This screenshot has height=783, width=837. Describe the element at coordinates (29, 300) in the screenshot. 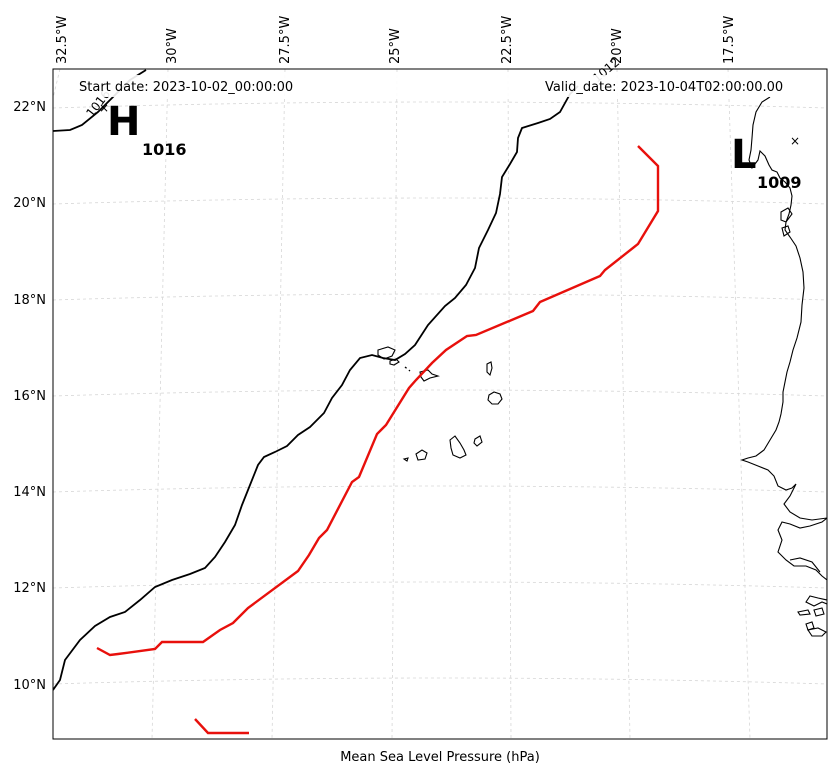

I see `lat-label: 18°N` at that location.